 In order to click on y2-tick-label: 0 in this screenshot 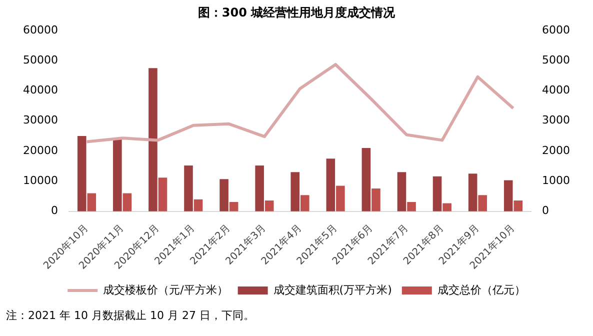, I will do `click(546, 211)`.